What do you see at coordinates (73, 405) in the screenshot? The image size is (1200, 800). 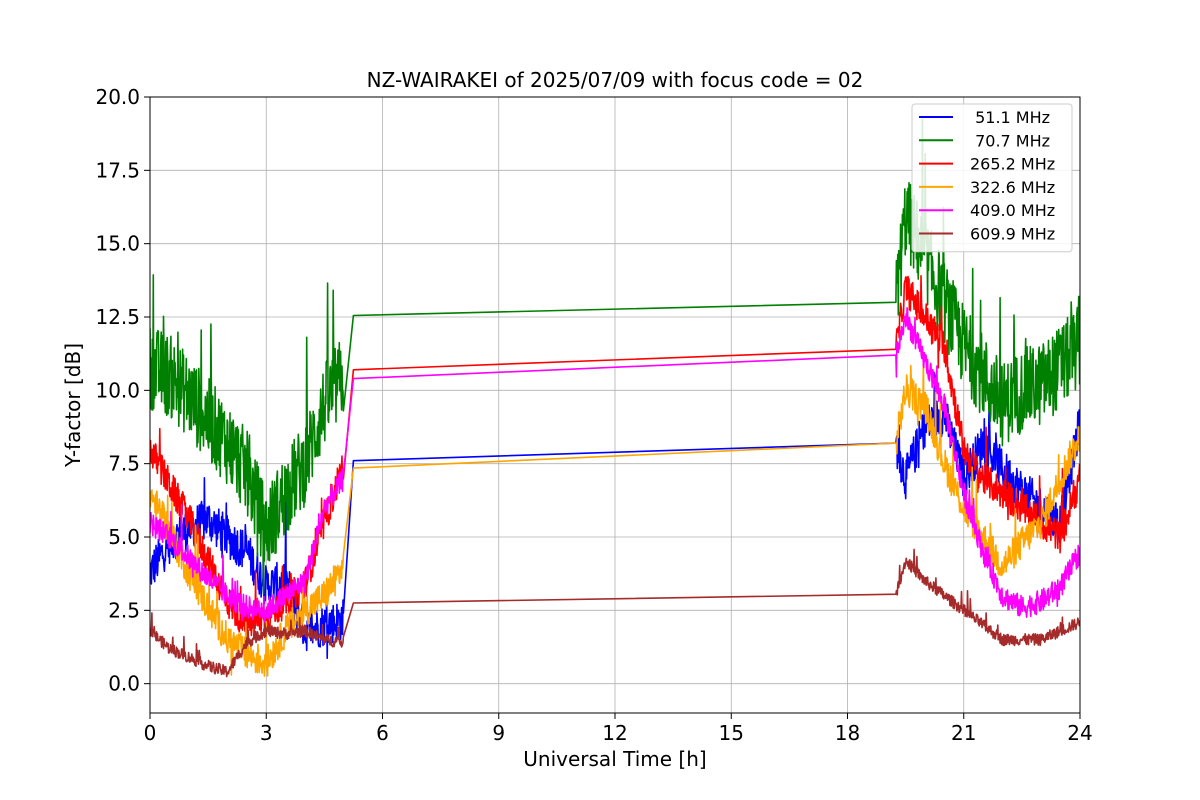 I see `y-axis-label: Y-factor [dB]` at bounding box center [73, 405].